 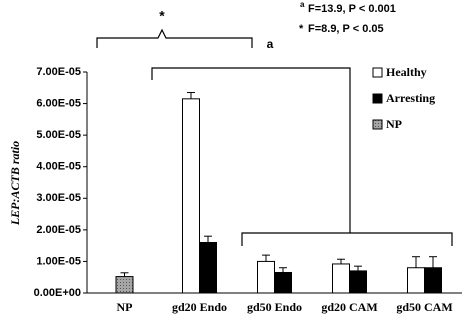 I want to click on y-tick-label: 6.00E-05, so click(x=58, y=103).